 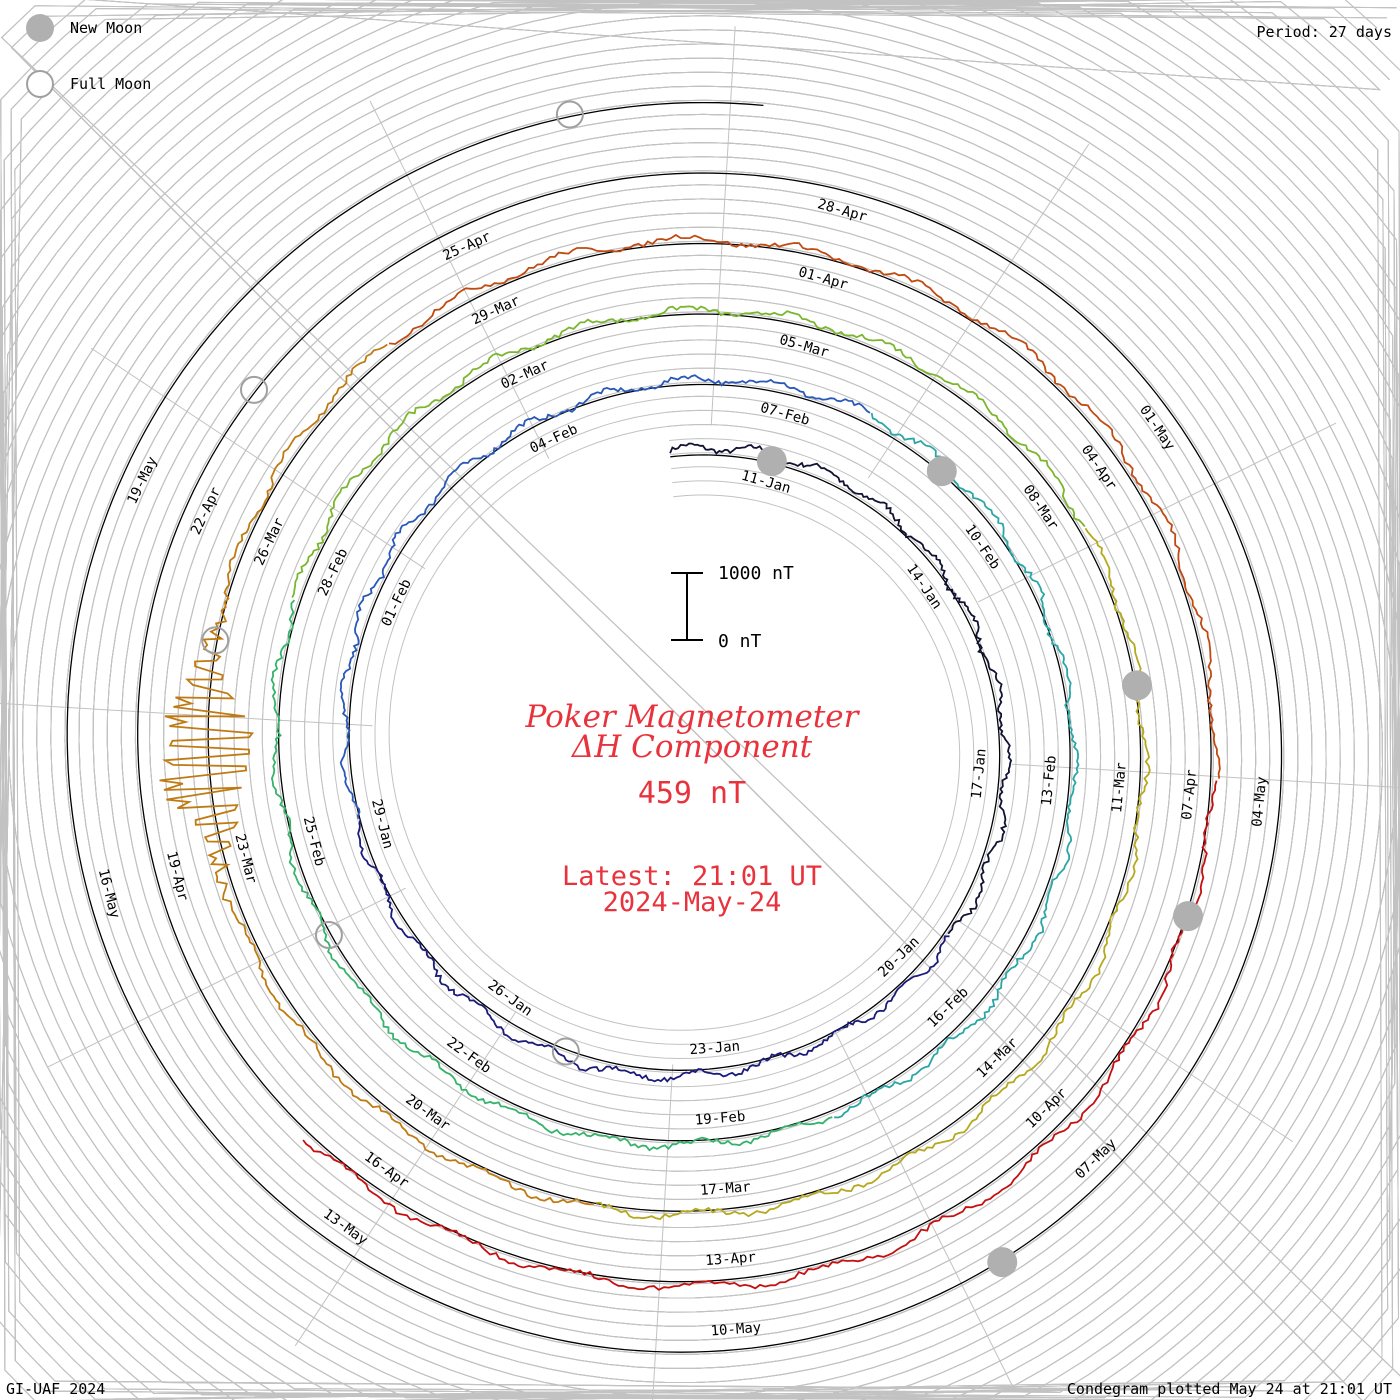 I want to click on date-label: 22-Apr, so click(x=206, y=511).